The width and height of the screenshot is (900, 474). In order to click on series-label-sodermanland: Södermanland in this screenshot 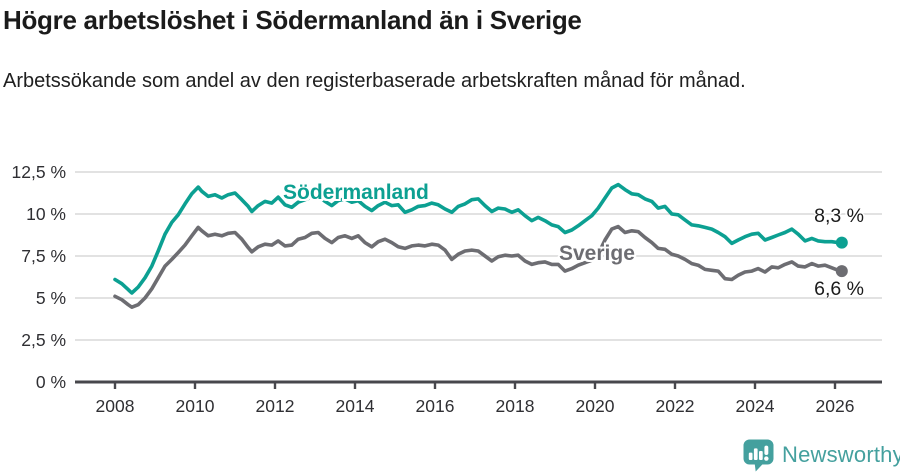, I will do `click(356, 192)`.